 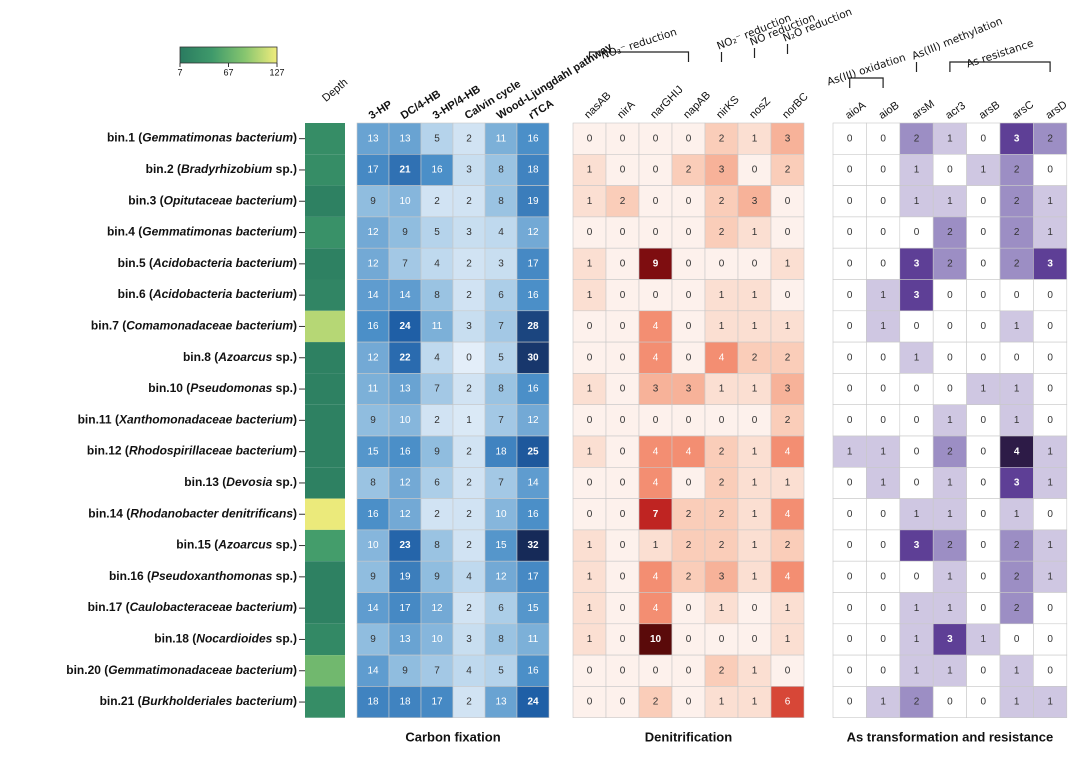 What do you see at coordinates (867, 70) in the screenshot?
I see `group-label: As(III) oxidation` at bounding box center [867, 70].